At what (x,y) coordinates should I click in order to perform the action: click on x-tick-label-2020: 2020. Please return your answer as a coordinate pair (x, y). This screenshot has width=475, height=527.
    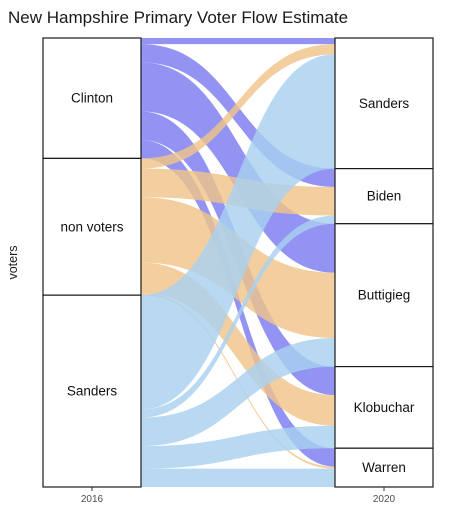
    Looking at the image, I should click on (384, 499).